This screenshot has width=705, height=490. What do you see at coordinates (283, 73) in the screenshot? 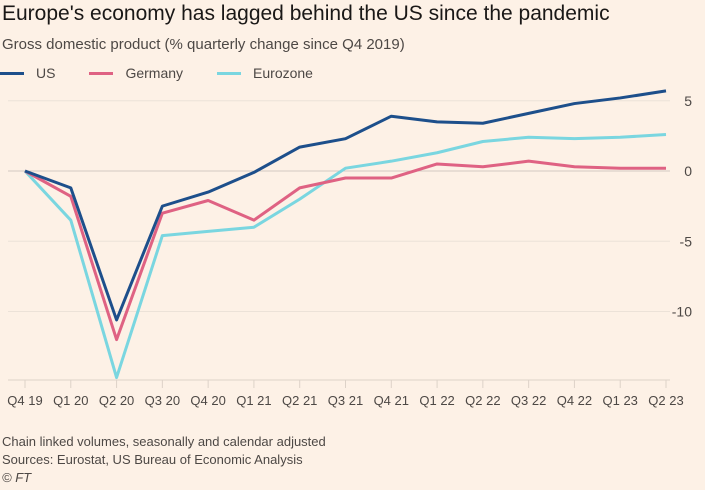
I see `legend-label: Eurozone` at bounding box center [283, 73].